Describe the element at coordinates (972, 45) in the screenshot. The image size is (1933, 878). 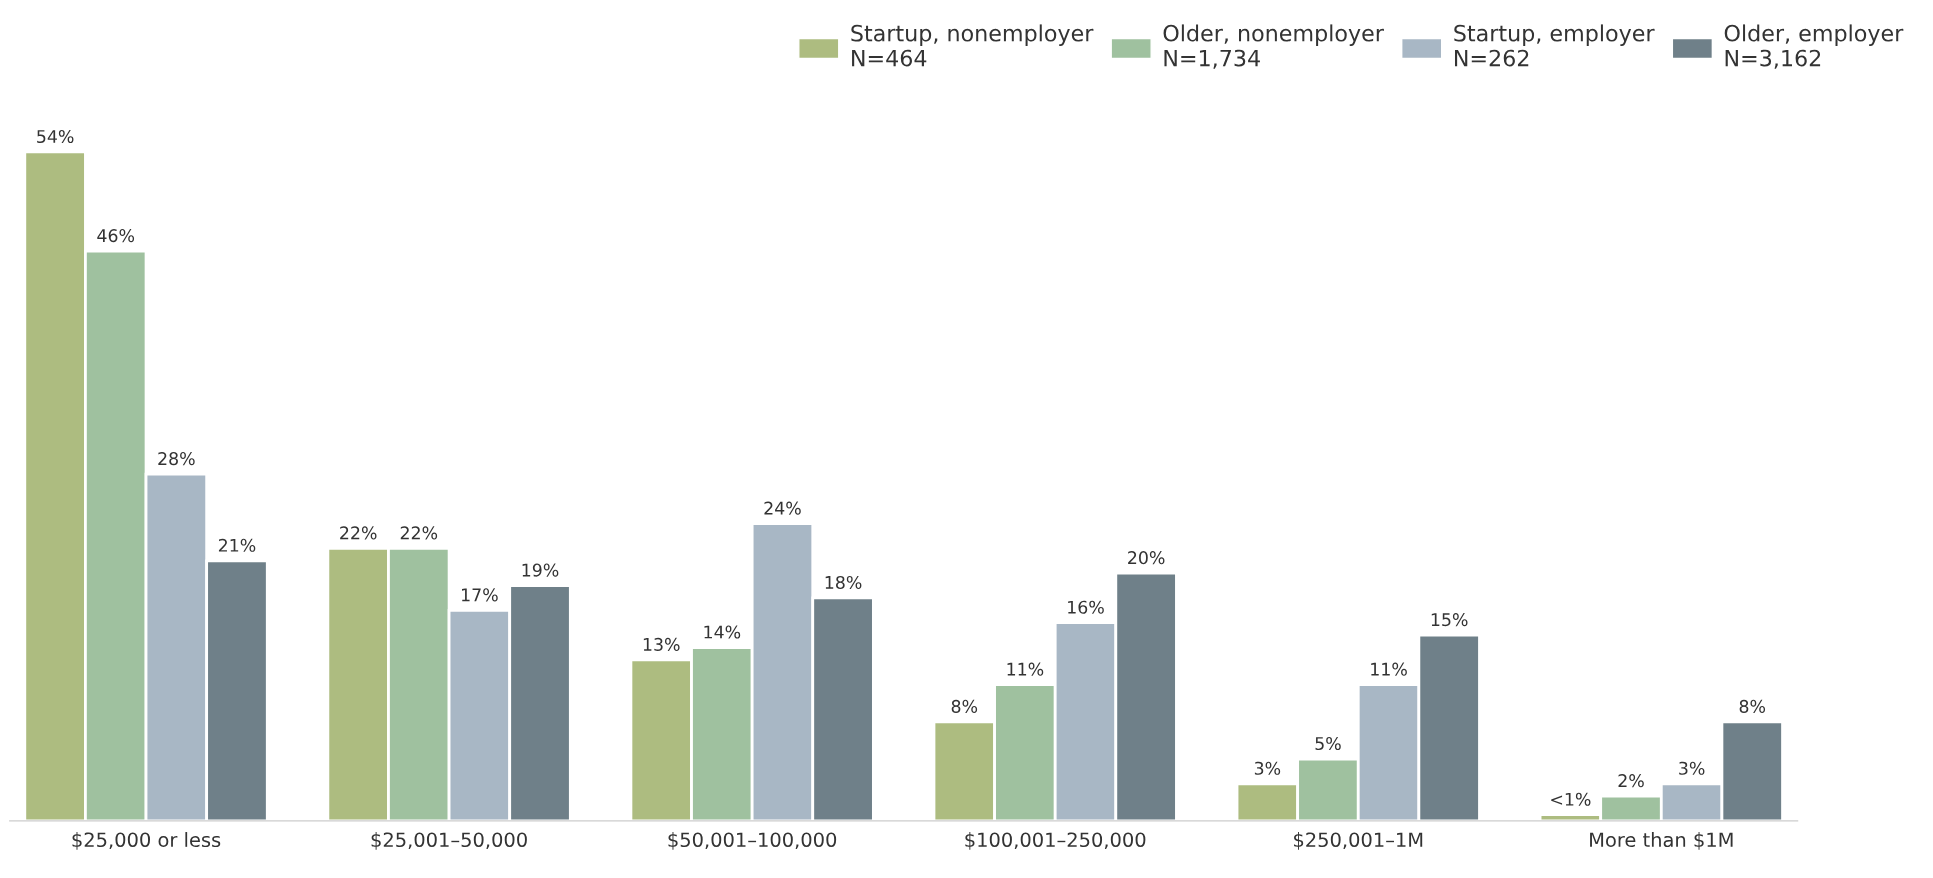
I see `legend-label: Startup, nonemployer N=464` at that location.